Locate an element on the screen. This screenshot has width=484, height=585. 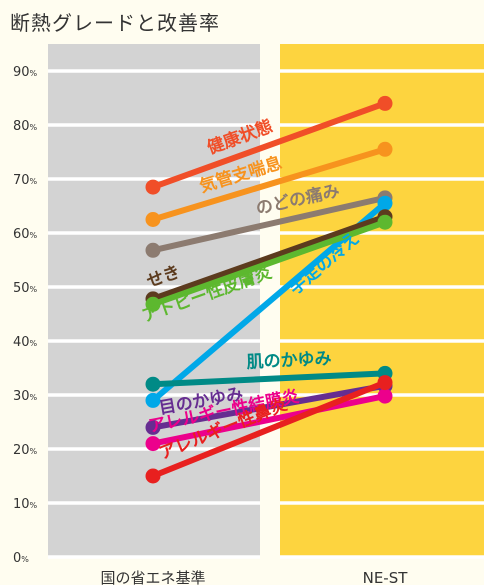
x-category-label: NE-ST is located at coordinates (386, 577).